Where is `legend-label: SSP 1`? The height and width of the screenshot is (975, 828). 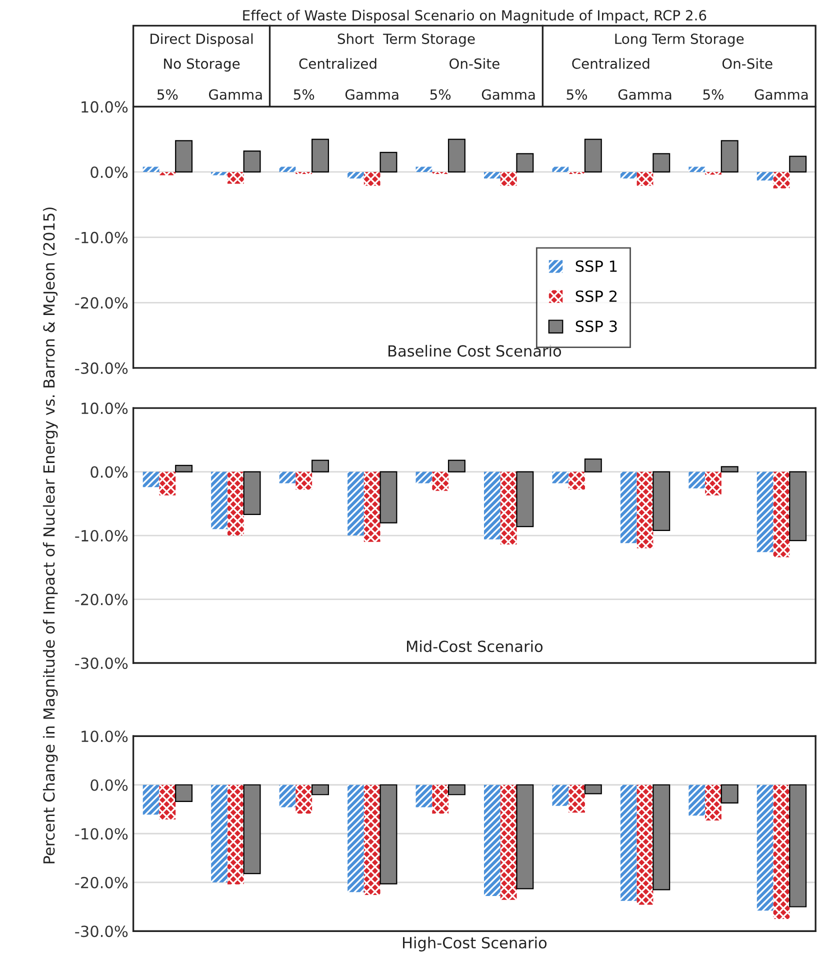 legend-label: SSP 1 is located at coordinates (596, 266).